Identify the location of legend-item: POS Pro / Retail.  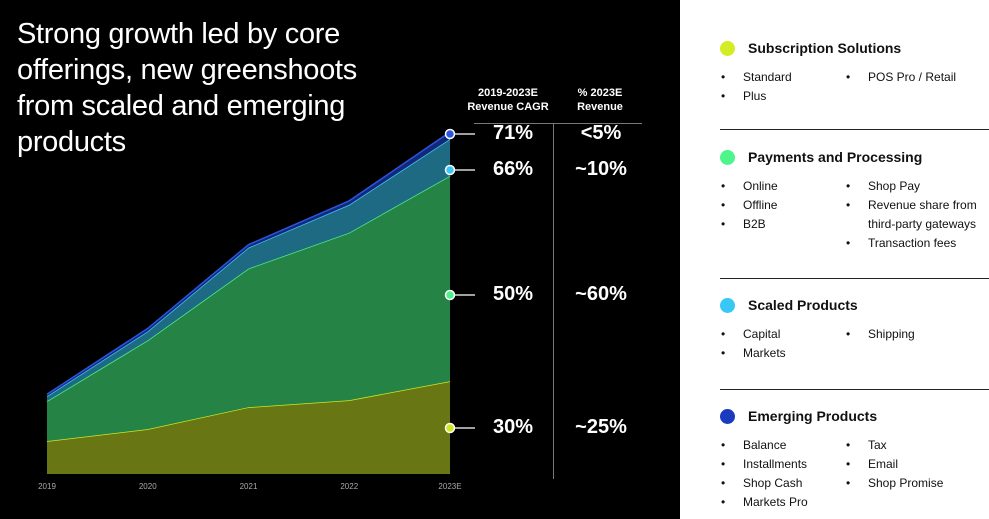
(900, 77).